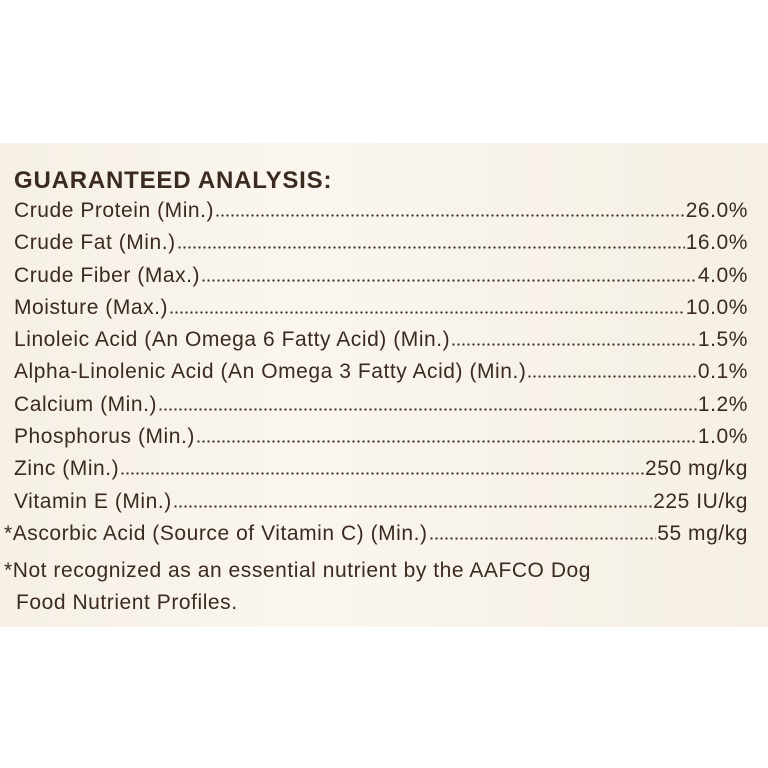 The image size is (768, 768). I want to click on nutrient-value: 10.0%, so click(716, 307).